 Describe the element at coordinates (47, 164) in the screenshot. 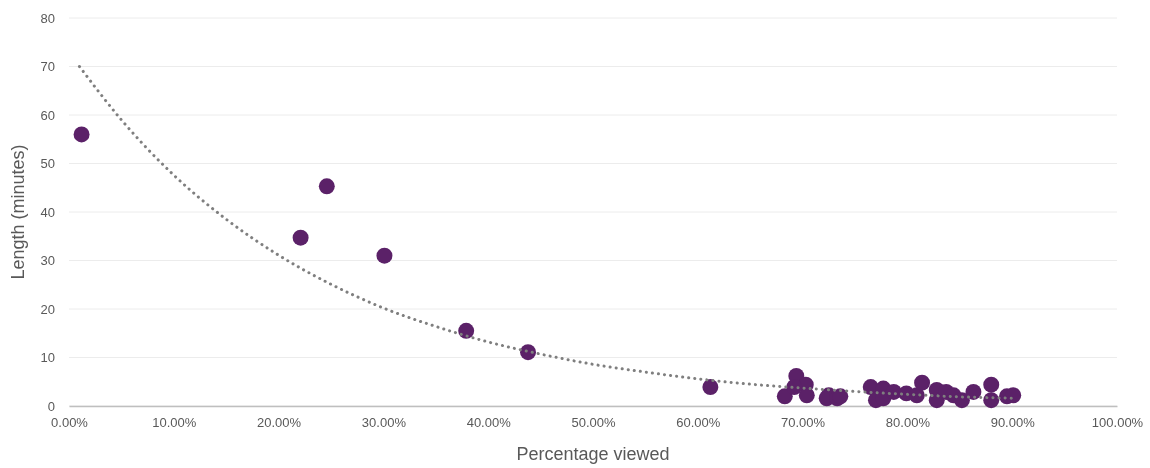

I see `y-tick-label: 50` at that location.